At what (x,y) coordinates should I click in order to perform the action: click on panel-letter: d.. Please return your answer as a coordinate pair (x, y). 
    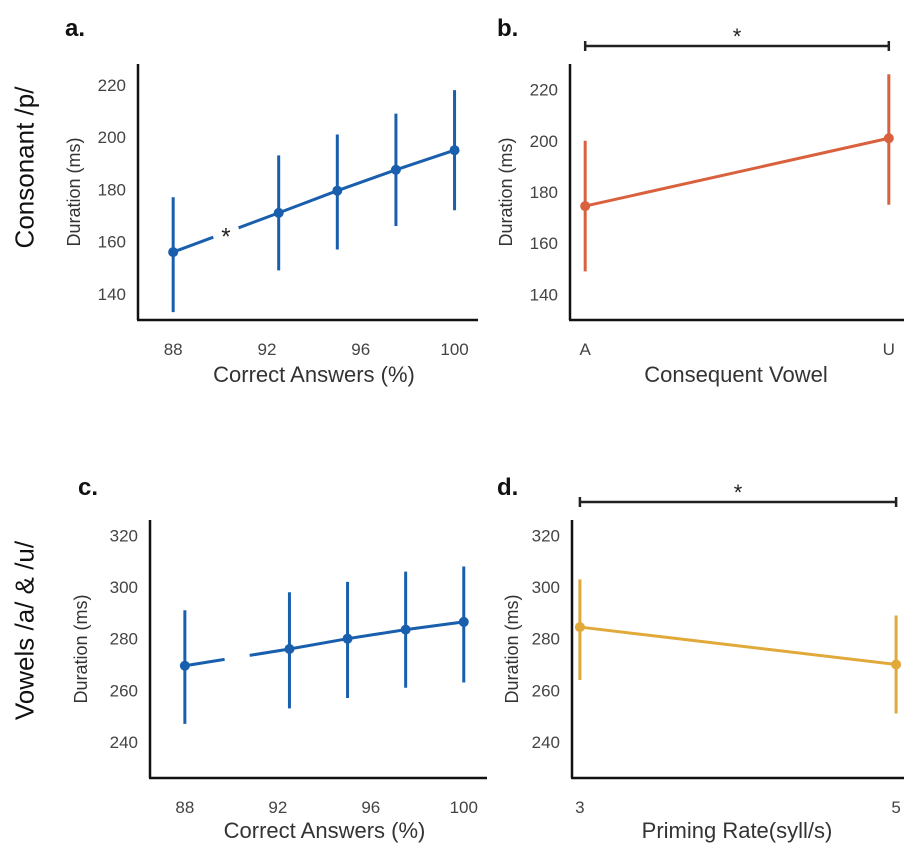
    Looking at the image, I should click on (507, 487).